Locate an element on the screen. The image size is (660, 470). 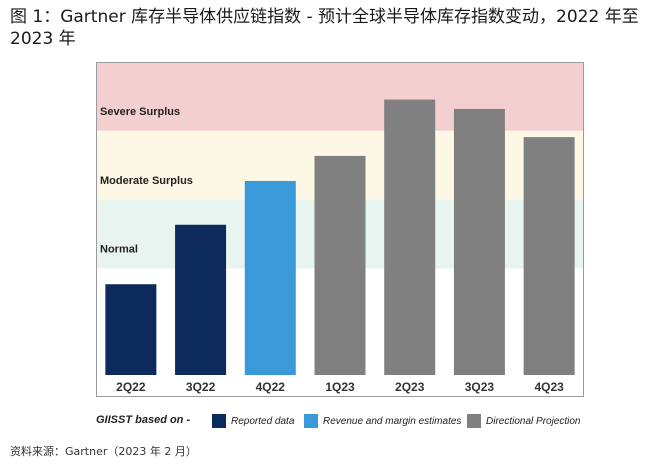
legend-title: GIISST based on - is located at coordinates (143, 420).